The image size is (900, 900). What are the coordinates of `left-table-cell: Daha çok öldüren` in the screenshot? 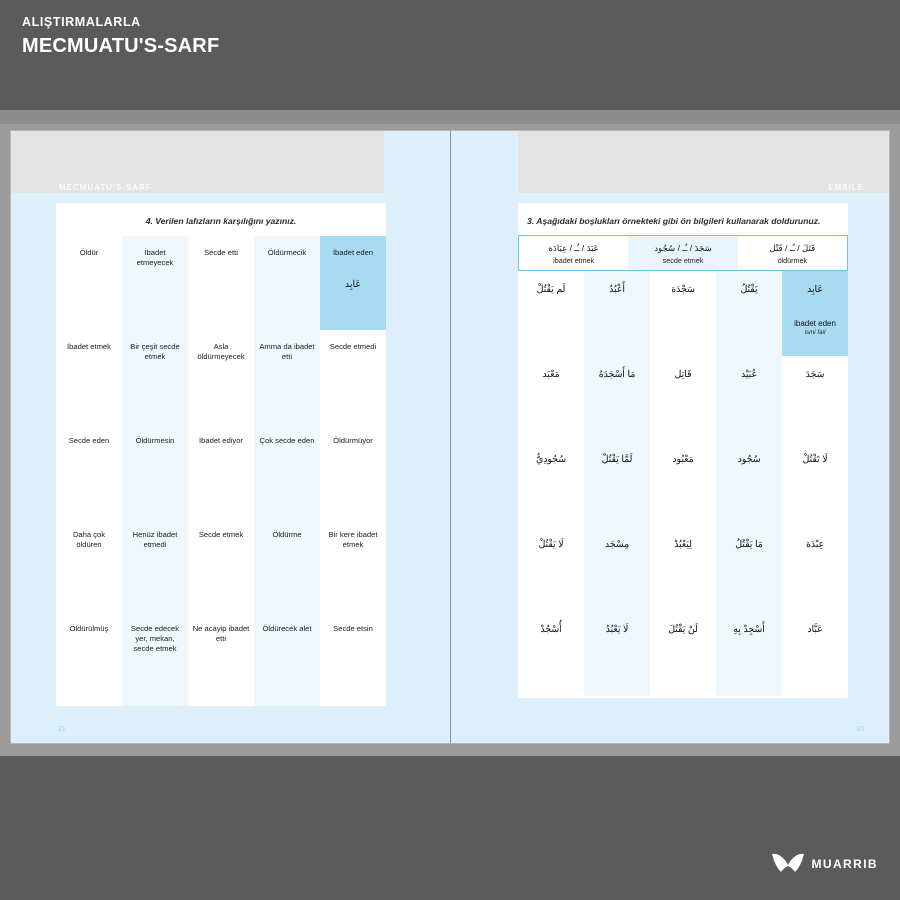 It's located at (89, 565).